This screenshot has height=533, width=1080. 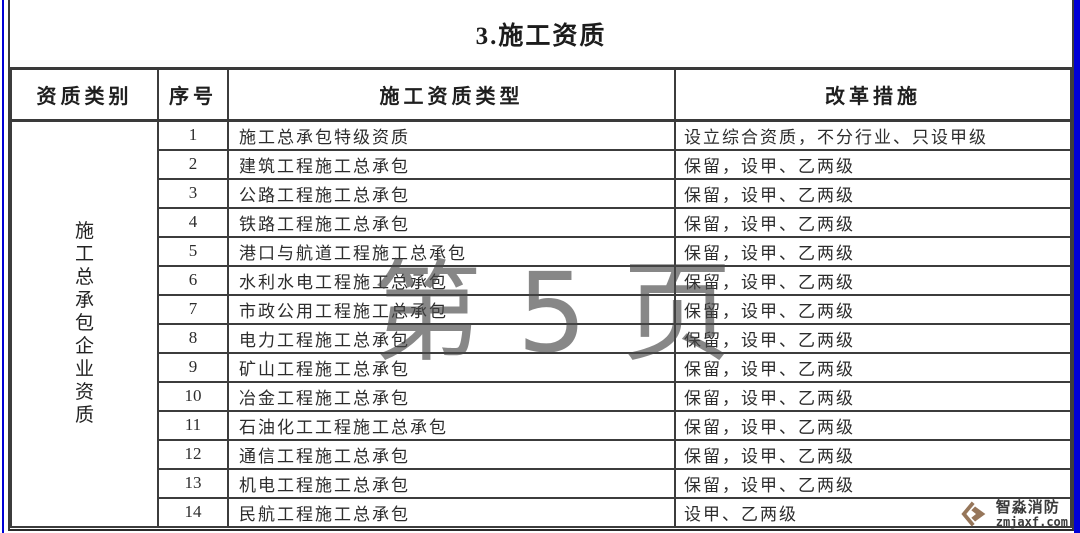 What do you see at coordinates (193, 222) in the screenshot?
I see `row-number-cell: 4` at bounding box center [193, 222].